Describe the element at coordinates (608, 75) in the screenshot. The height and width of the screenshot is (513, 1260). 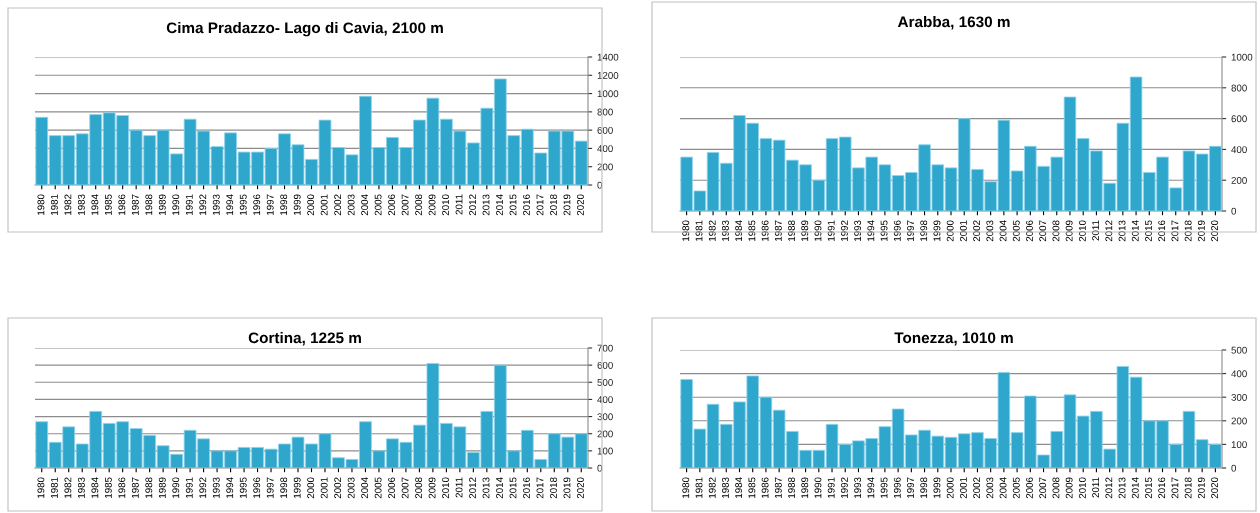
I see `y-tick-label: 1200` at that location.